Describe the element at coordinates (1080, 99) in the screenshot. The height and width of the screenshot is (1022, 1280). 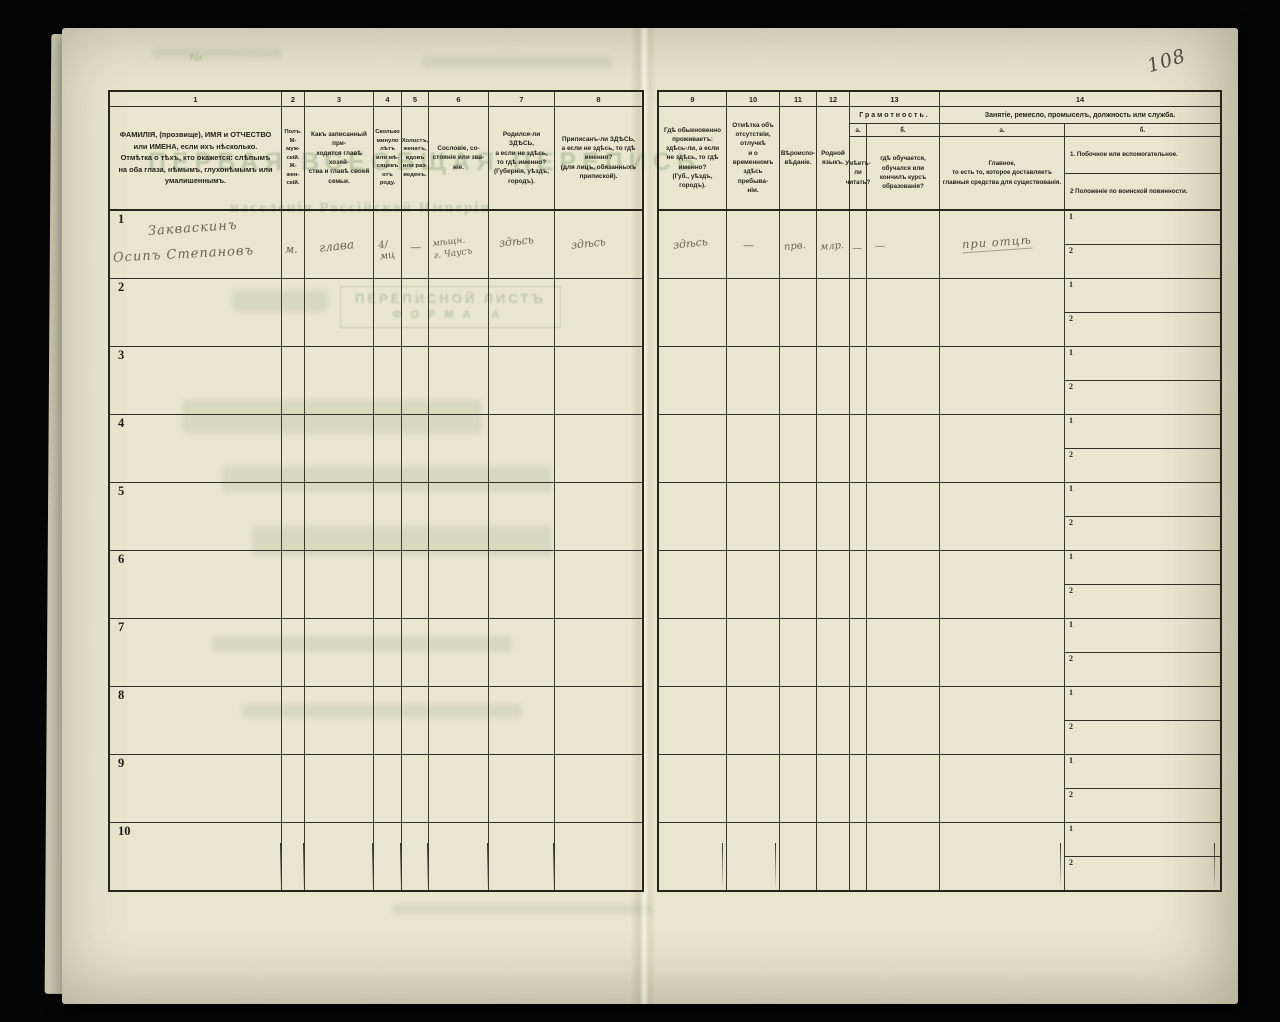
I see `column-number: 14` at that location.